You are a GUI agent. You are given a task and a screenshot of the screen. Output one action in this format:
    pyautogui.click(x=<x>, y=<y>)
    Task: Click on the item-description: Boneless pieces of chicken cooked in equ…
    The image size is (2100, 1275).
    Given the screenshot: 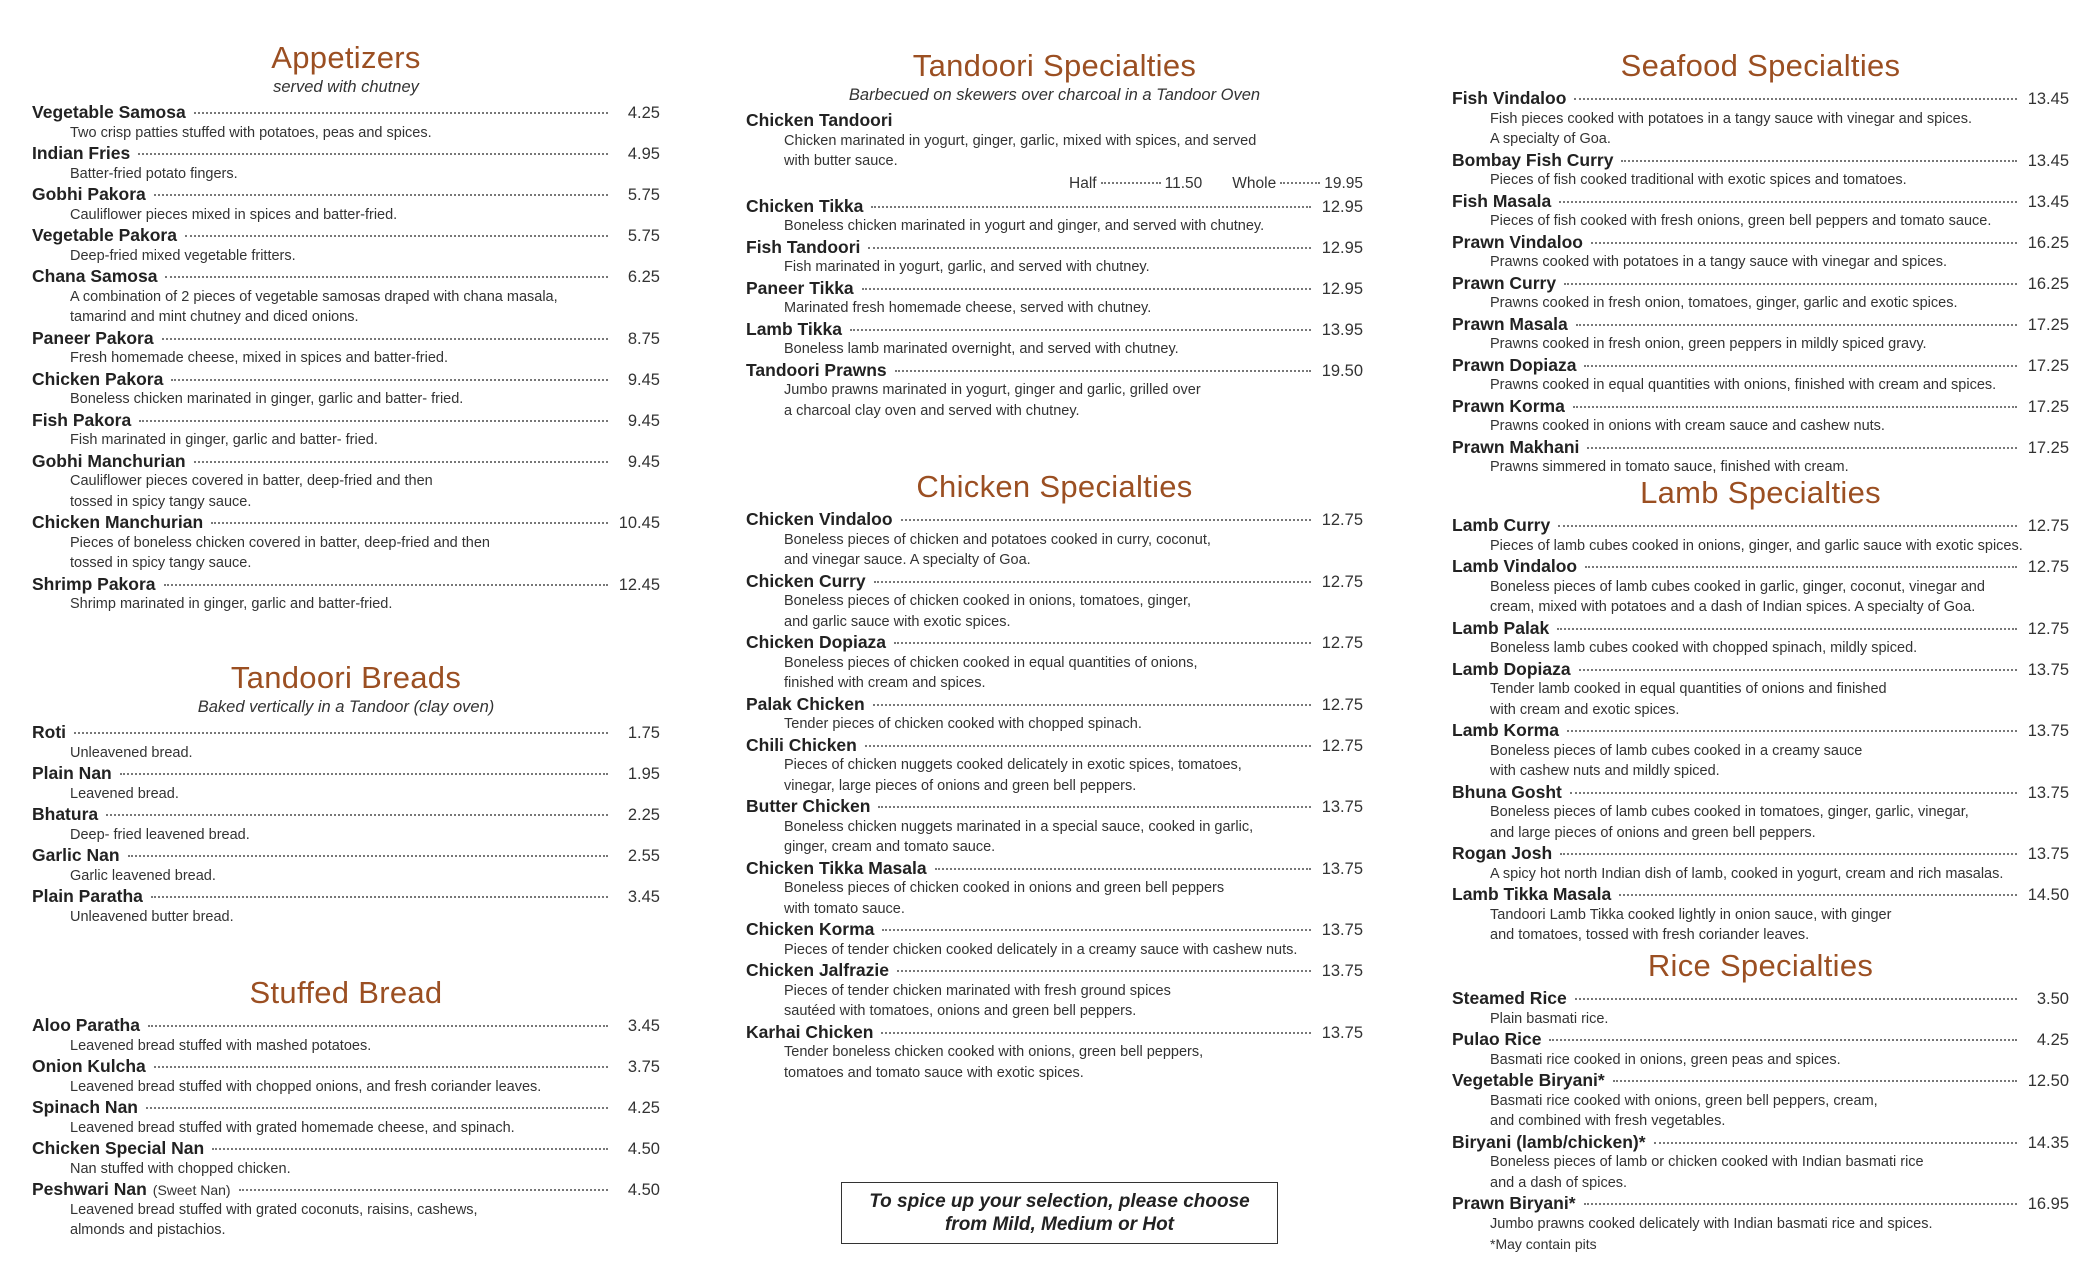 What is the action you would take?
    pyautogui.click(x=991, y=673)
    